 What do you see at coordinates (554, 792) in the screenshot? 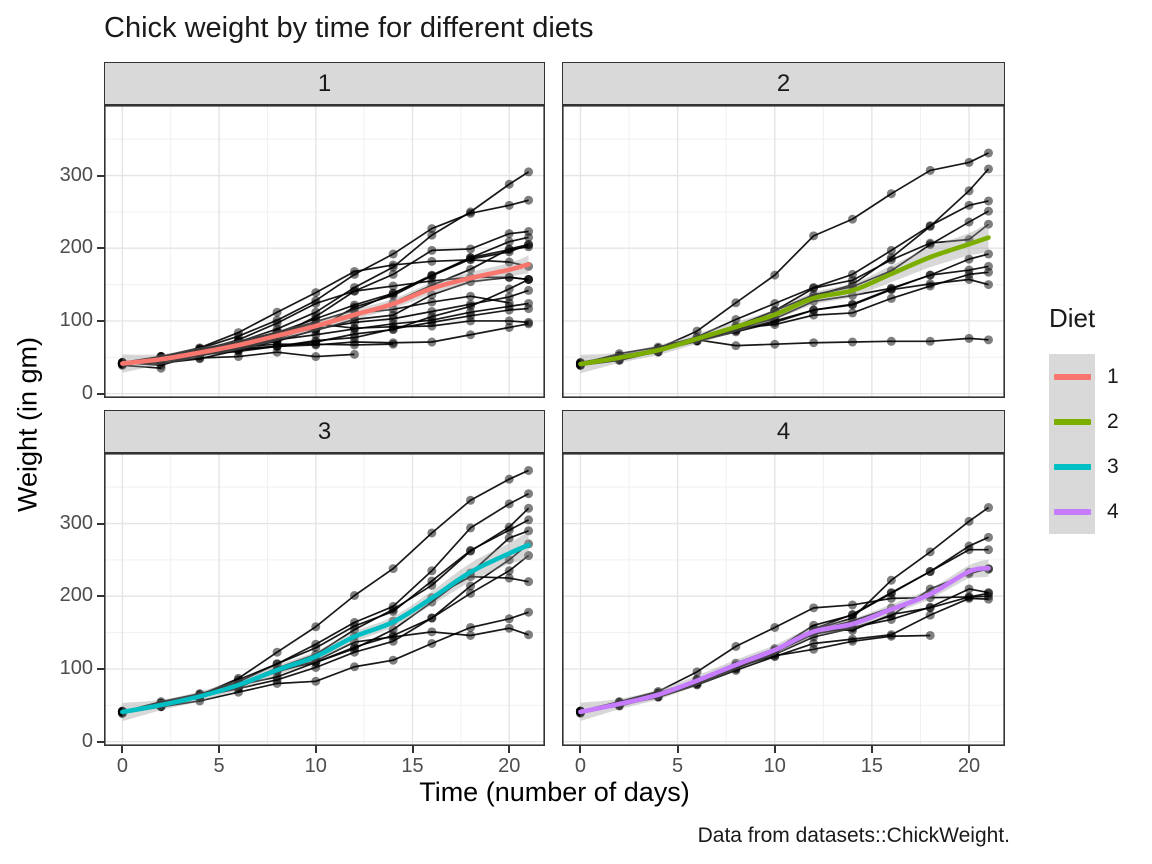
I see `x-axis-title: Time (number of days)` at bounding box center [554, 792].